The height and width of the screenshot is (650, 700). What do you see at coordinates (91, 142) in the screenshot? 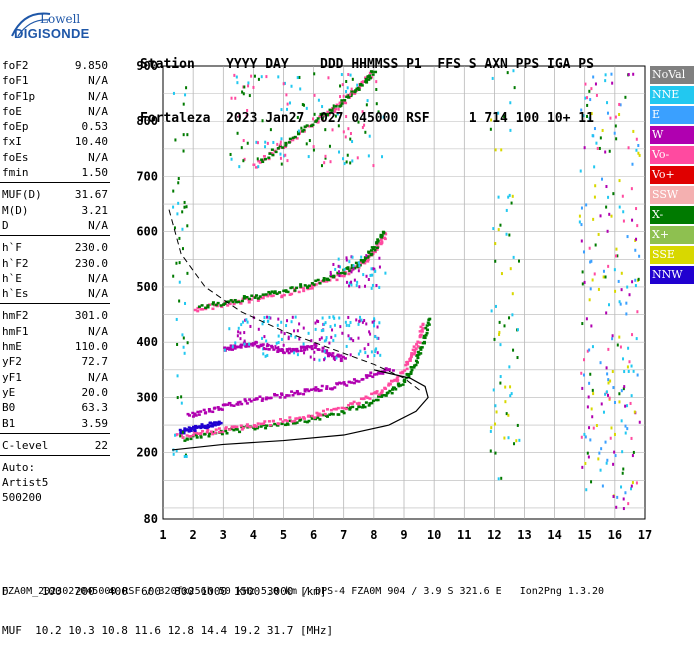
I see `param-value: 10.40` at bounding box center [91, 142].